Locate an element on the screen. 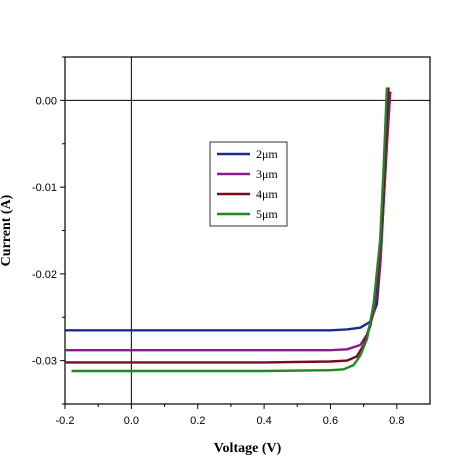  legend-label: 5μm is located at coordinates (267, 214).